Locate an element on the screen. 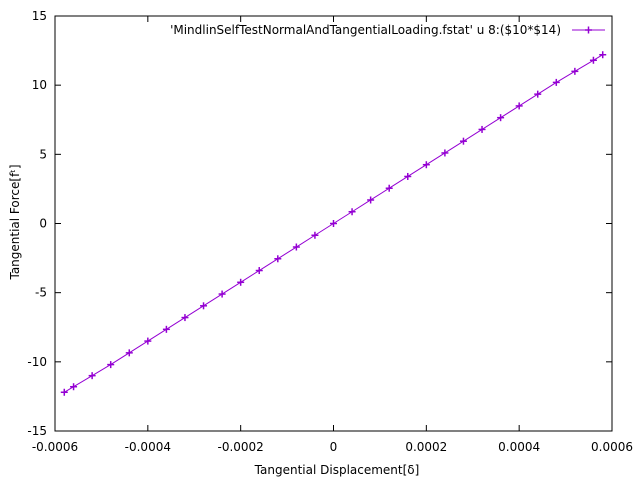  y-tick-label: -5 is located at coordinates (41, 293).